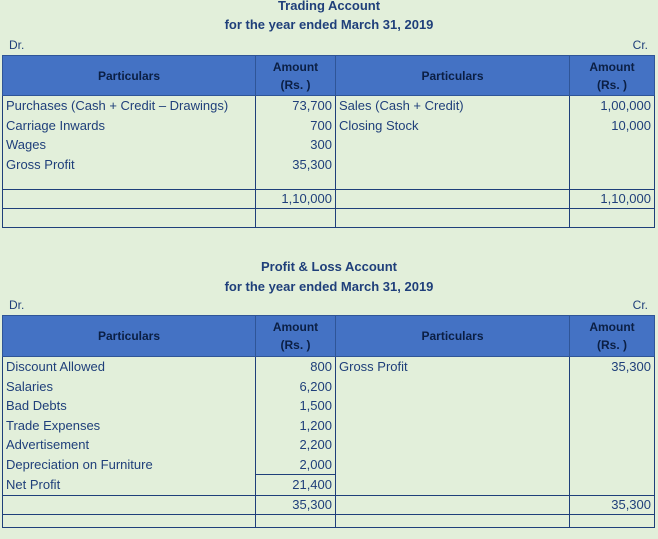 The image size is (658, 539). What do you see at coordinates (295, 125) in the screenshot?
I see `debit-amount: 700` at bounding box center [295, 125].